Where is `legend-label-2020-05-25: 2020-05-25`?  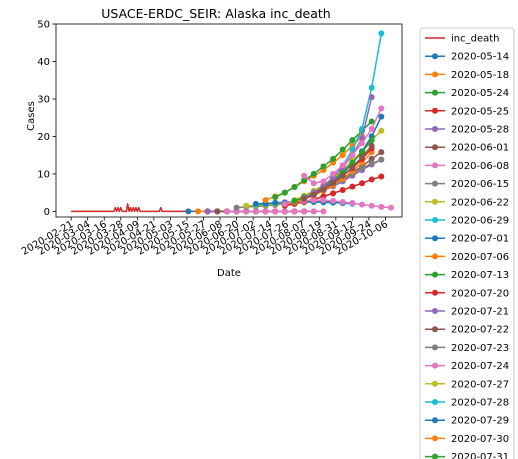 legend-label-2020-05-25: 2020-05-25 is located at coordinates (480, 111).